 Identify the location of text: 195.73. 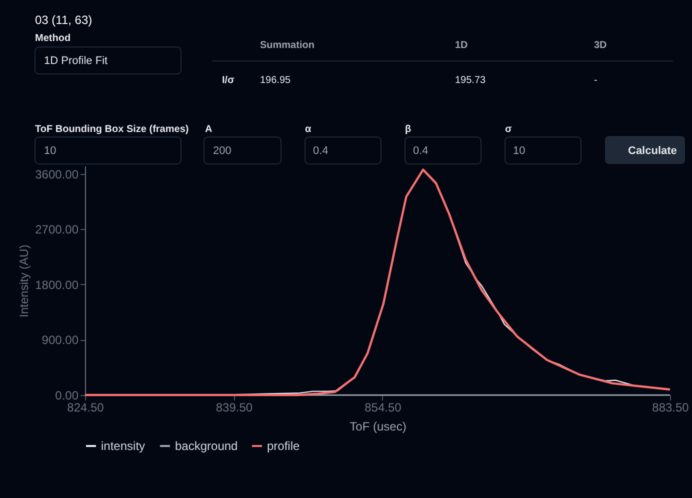
(470, 80).